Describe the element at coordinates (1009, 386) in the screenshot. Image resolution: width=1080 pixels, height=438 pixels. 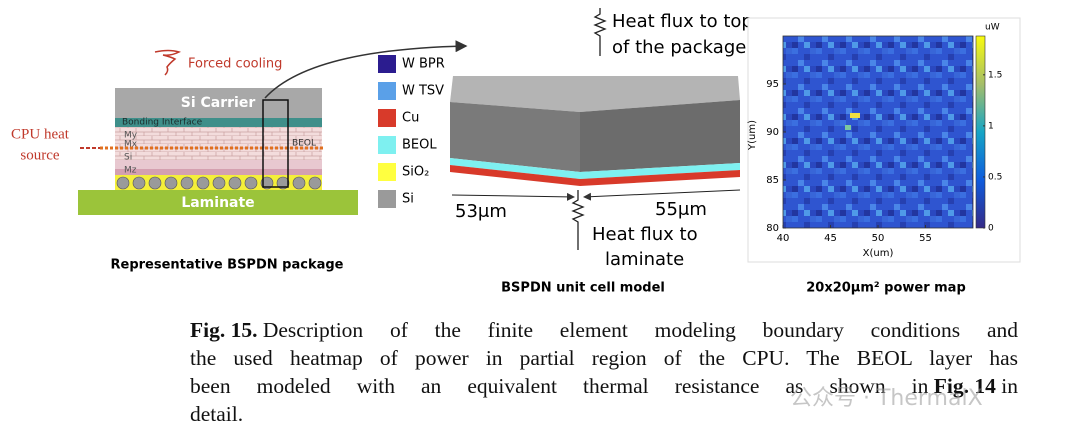
I see `caption-text: in` at that location.